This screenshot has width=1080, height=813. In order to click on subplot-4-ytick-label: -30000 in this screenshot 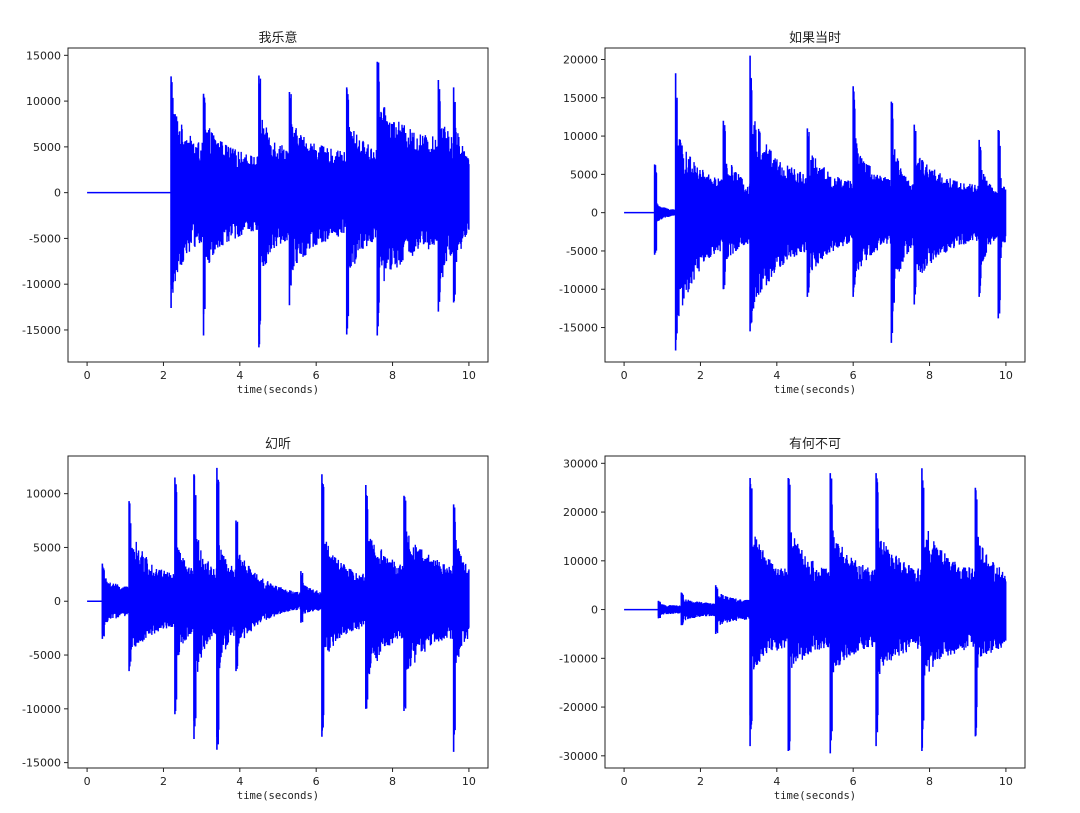, I will do `click(578, 756)`.